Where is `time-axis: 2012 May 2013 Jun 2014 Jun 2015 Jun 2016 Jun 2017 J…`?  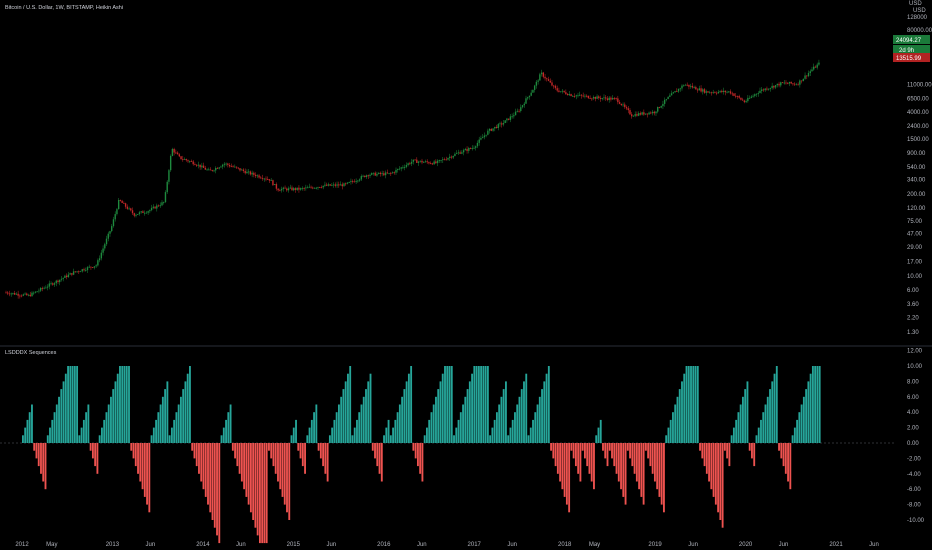 time-axis: 2012 May 2013 Jun 2014 Jun 2015 Jun 2016 Jun 2017 J… is located at coordinates (447, 545).